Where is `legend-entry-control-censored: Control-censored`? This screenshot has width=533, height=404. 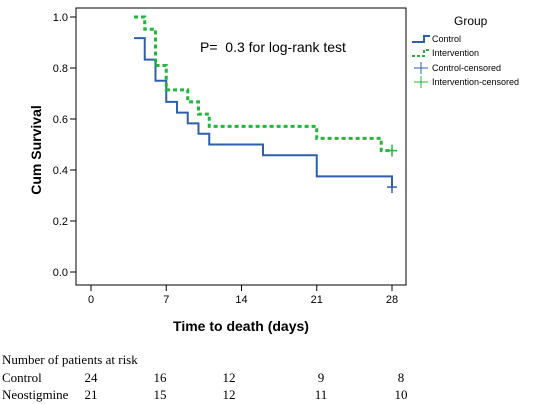
legend-entry-control-censored: Control-censored is located at coordinates (466, 68).